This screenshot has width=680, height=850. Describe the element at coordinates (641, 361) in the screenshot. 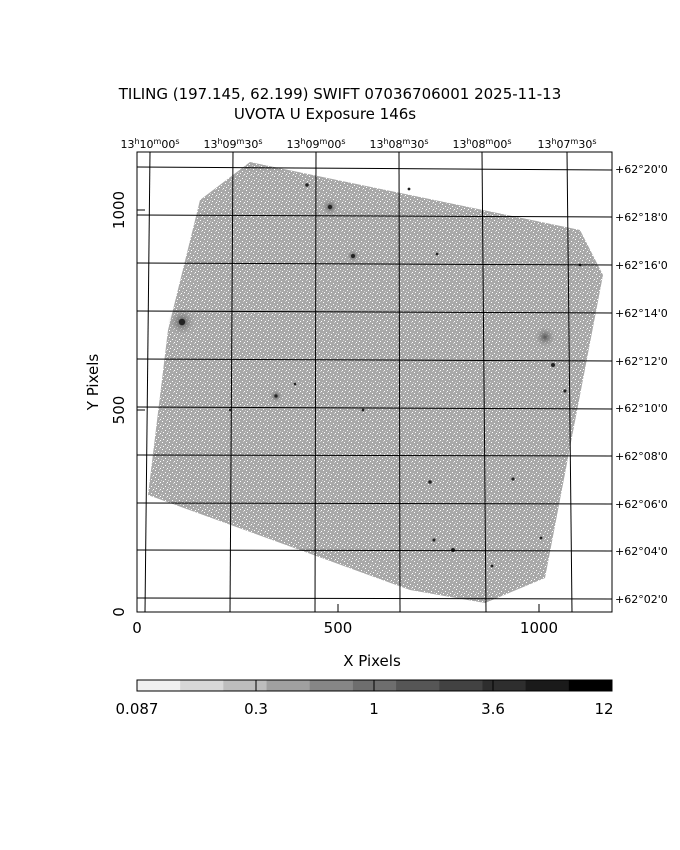

I see `dec-tick-label: +62°12'0` at that location.